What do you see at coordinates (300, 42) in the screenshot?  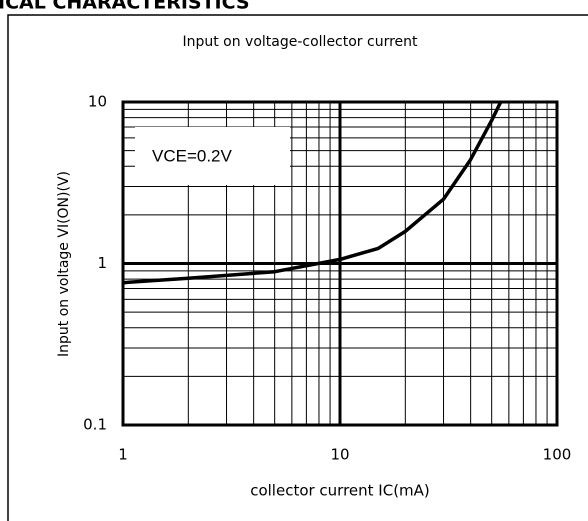 I see `chart-title: Input on voltage-collector current` at bounding box center [300, 42].